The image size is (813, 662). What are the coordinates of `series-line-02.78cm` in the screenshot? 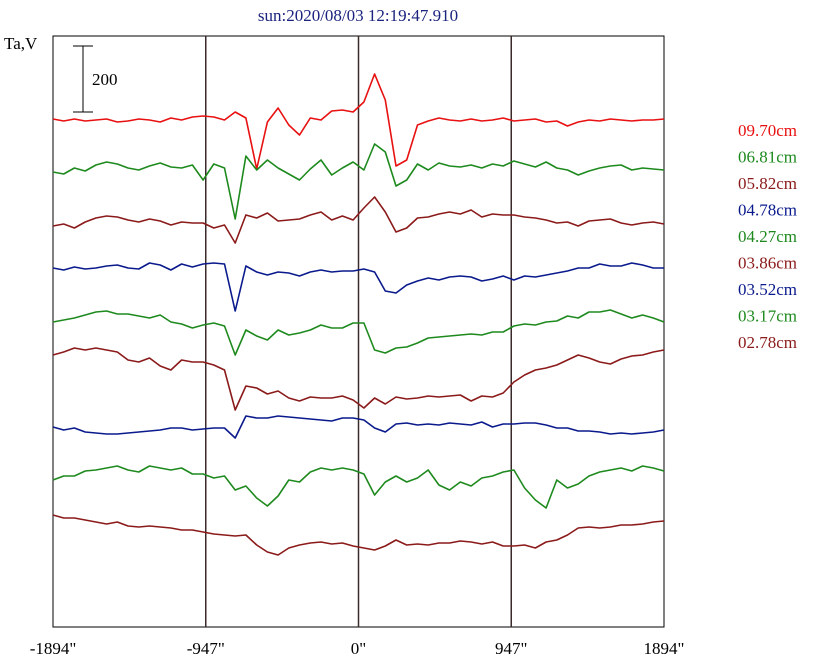 It's located at (358, 535).